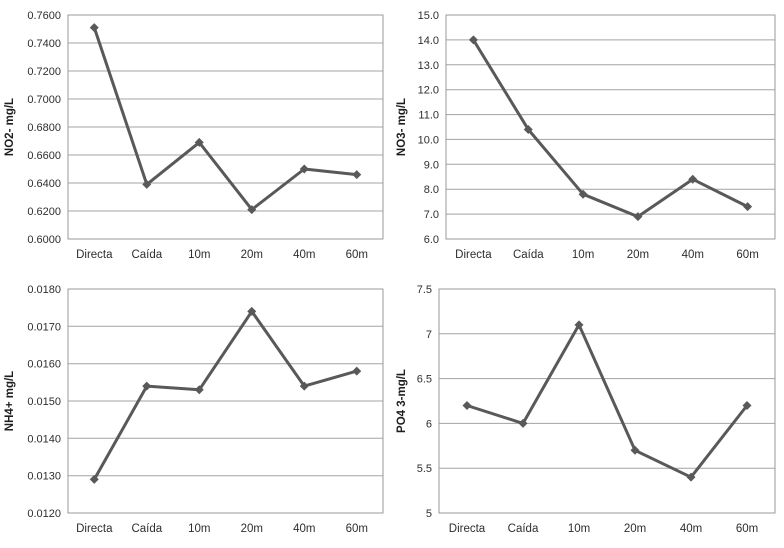 This screenshot has width=784, height=548. Describe the element at coordinates (424, 380) in the screenshot. I see `y-tick-label: 6.5` at that location.